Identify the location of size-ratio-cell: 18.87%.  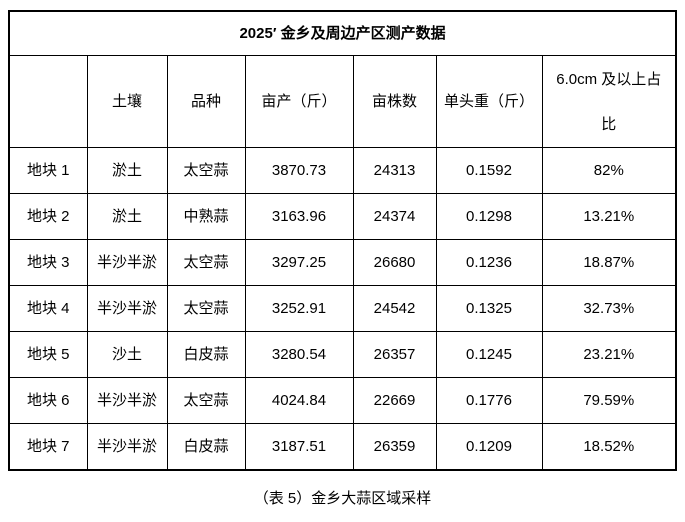
(609, 262).